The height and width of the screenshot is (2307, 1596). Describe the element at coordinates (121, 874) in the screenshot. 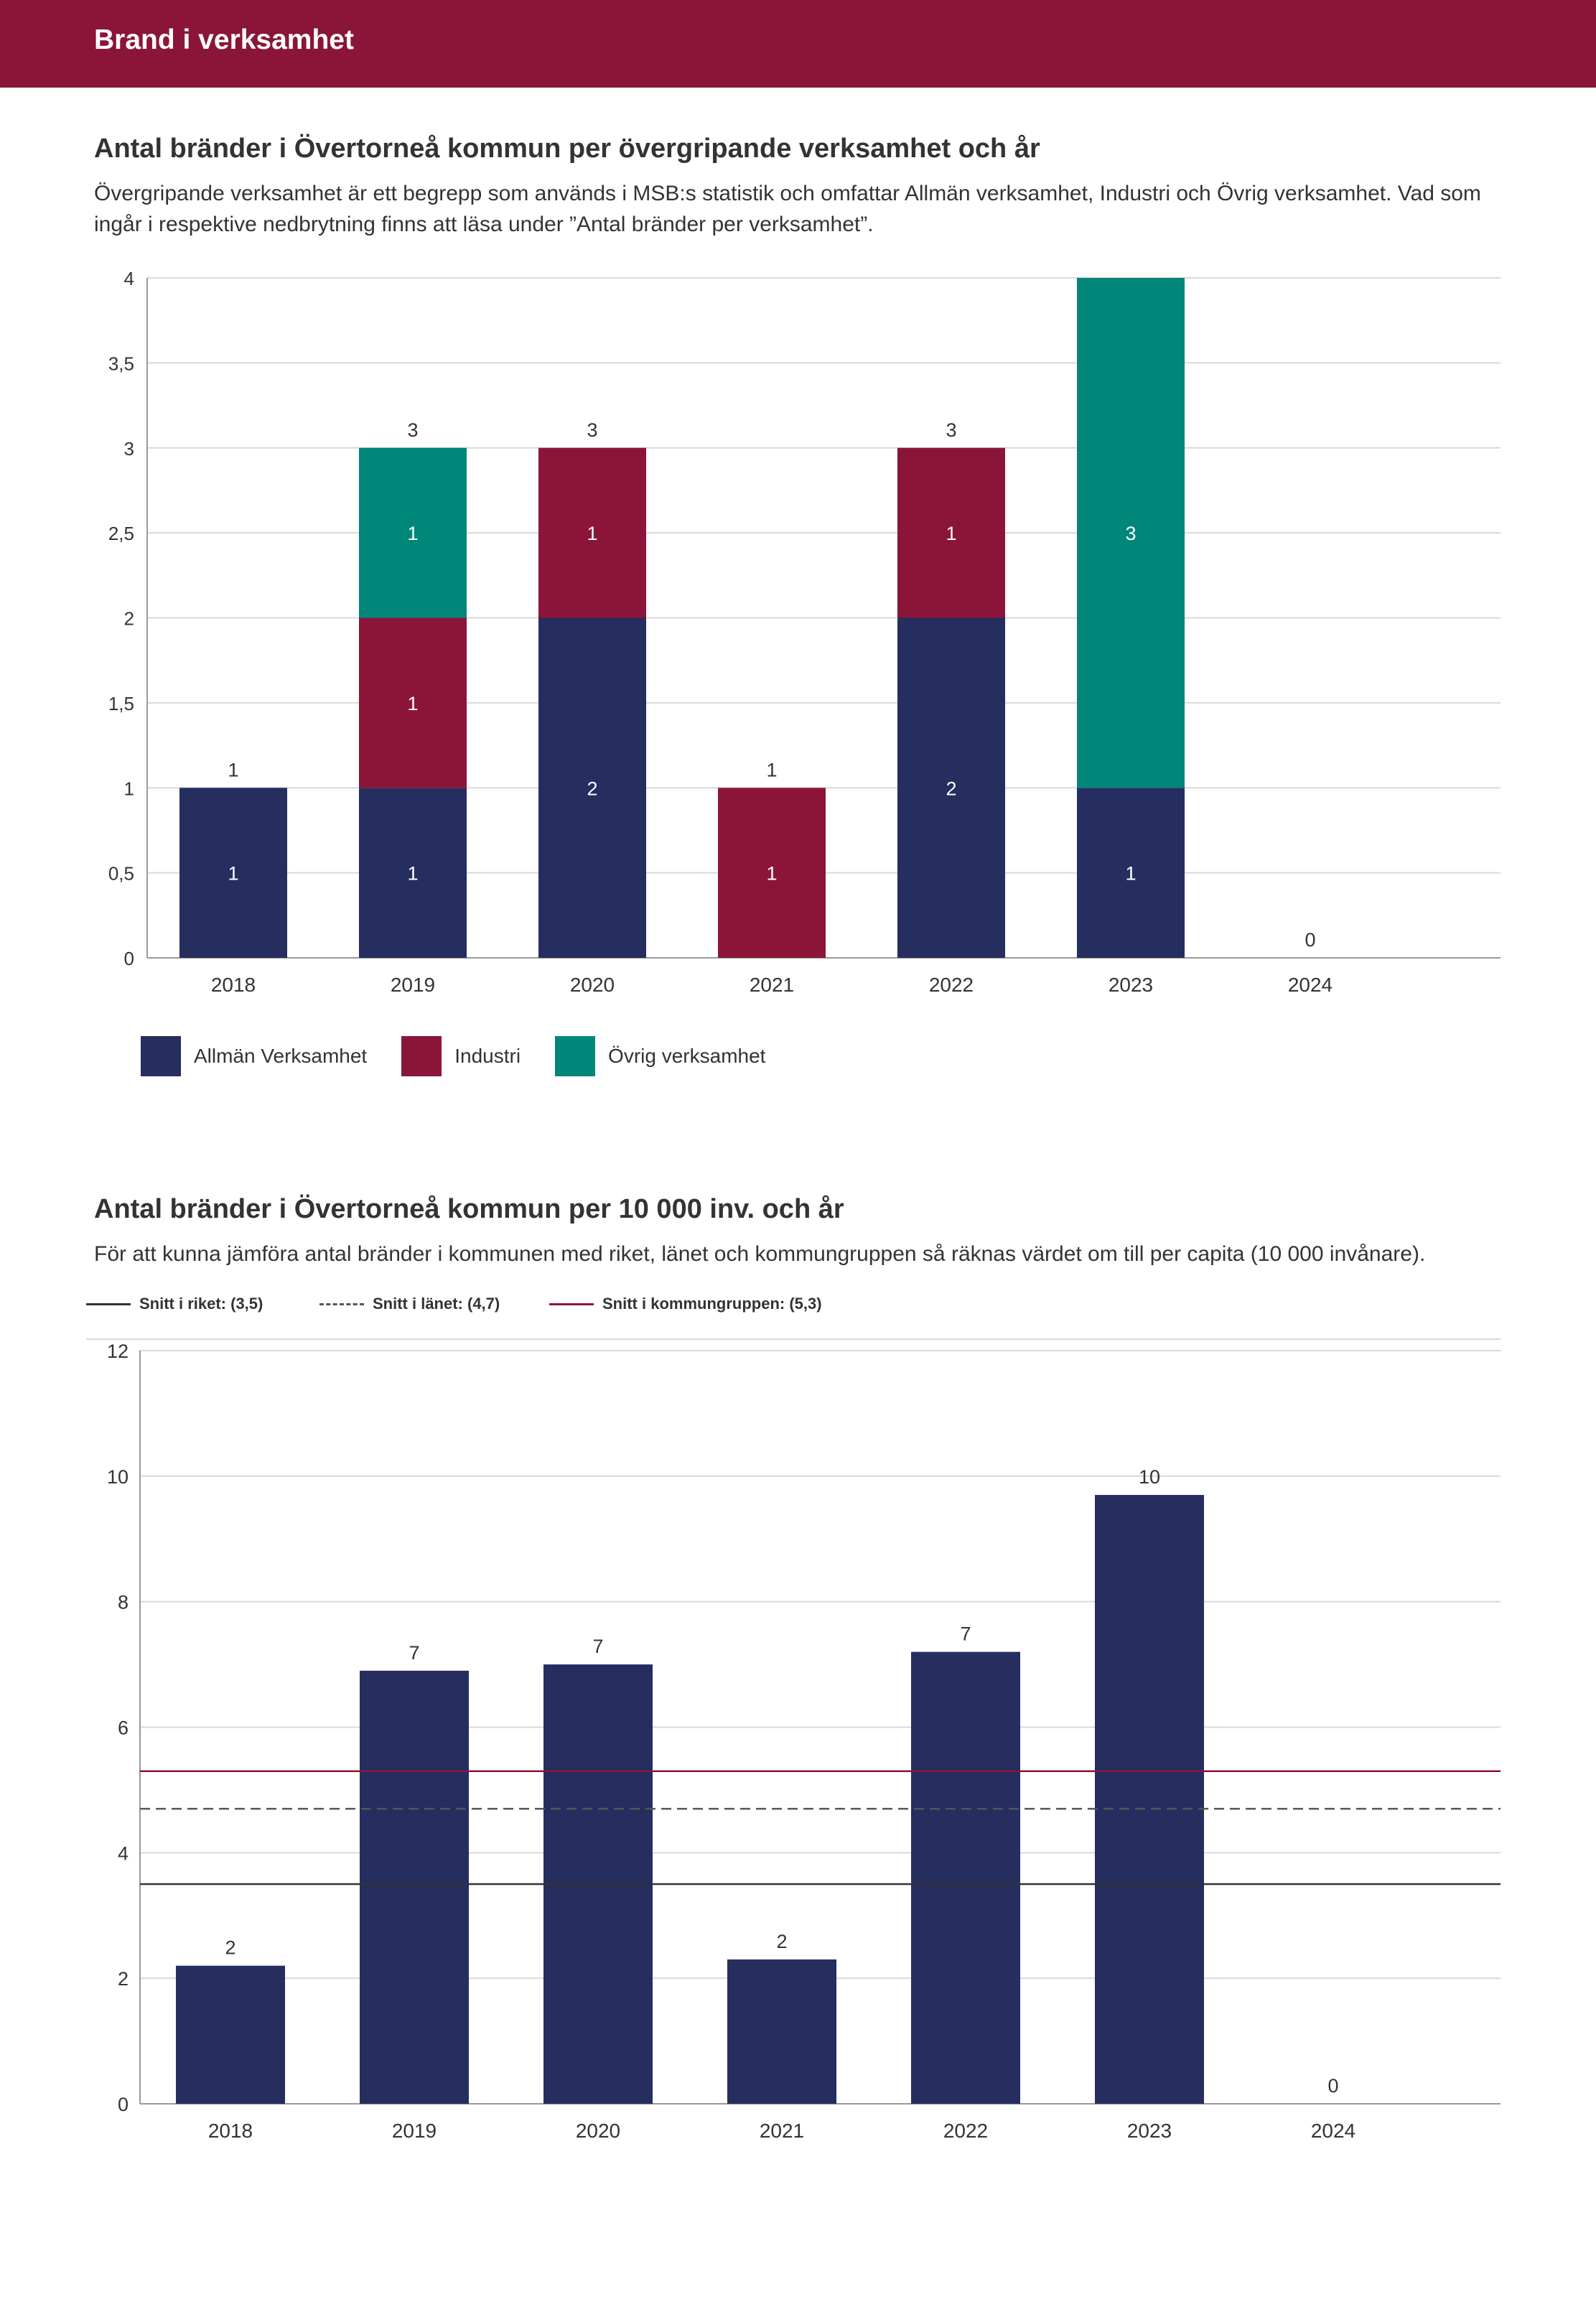

I see `y-tick-label: 0,5` at that location.